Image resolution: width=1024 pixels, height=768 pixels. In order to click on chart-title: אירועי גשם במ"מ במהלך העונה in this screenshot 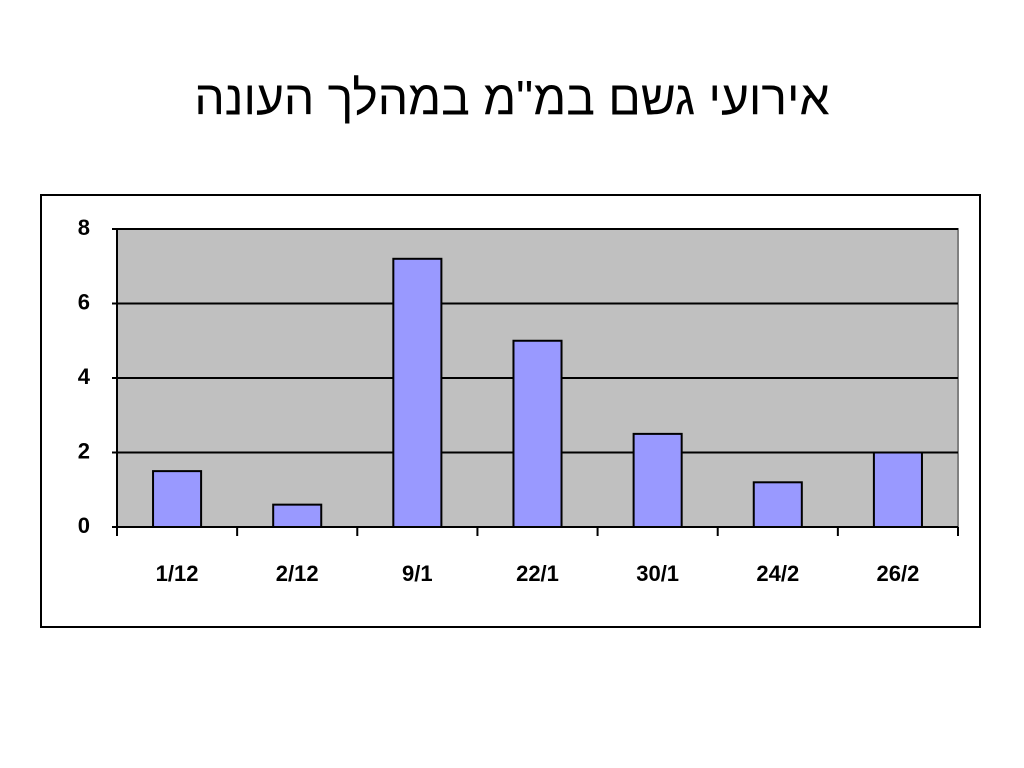, I will do `click(511, 99)`.